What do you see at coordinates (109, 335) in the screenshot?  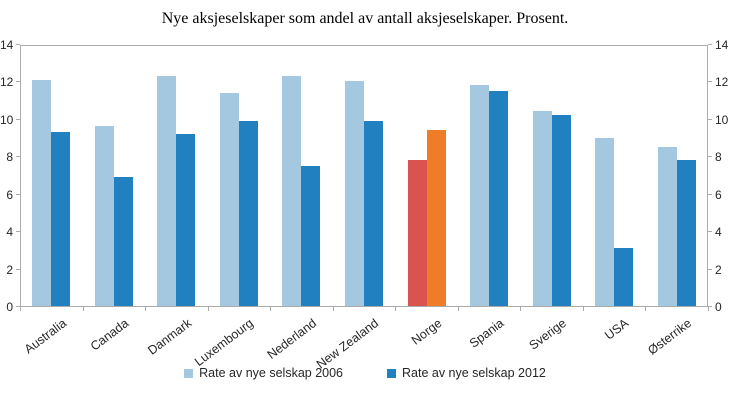 I see `x-axis-label-canada: Canada` at bounding box center [109, 335].